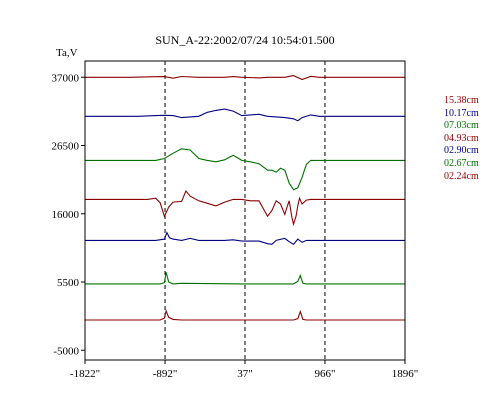 The width and height of the screenshot is (500, 400). Describe the element at coordinates (66, 78) in the screenshot. I see `y-tick-label-0: 37000` at that location.